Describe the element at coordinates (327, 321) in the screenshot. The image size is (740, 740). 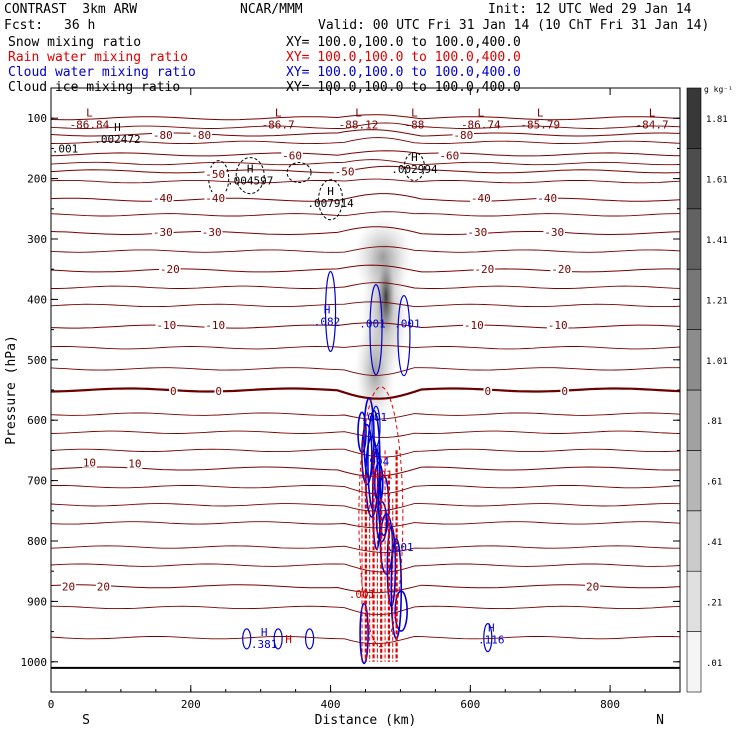
I see `extremum-value: .082` at that location.